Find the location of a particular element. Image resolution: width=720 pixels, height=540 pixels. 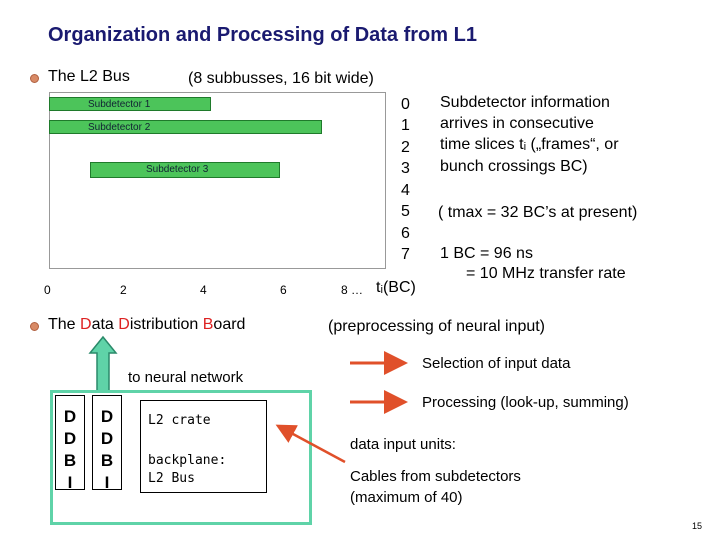

y-label: 2 is located at coordinates (405, 147).